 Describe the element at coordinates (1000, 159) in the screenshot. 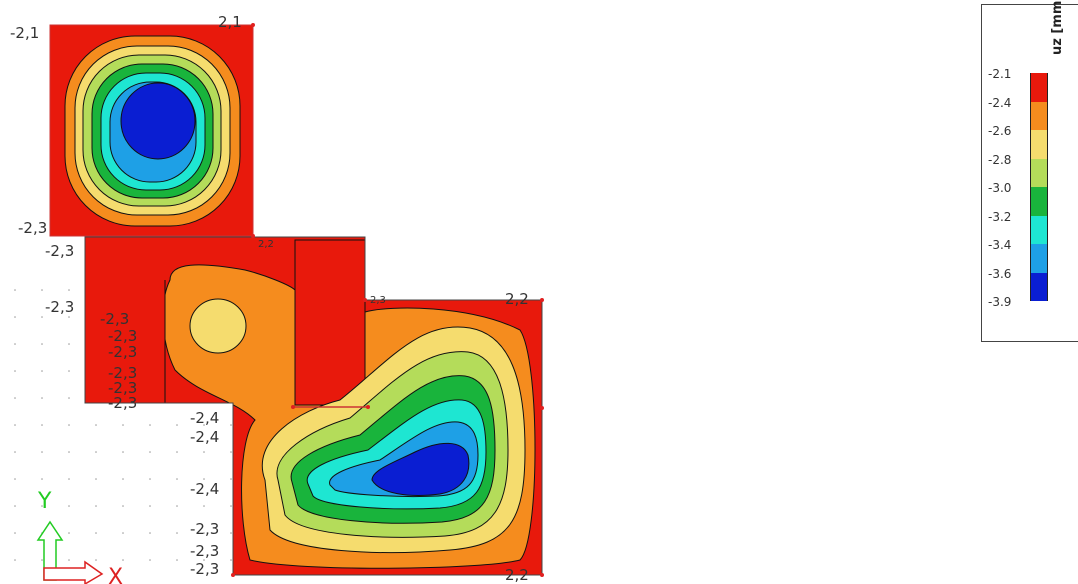

I see `legend-level-label: -2.8` at that location.